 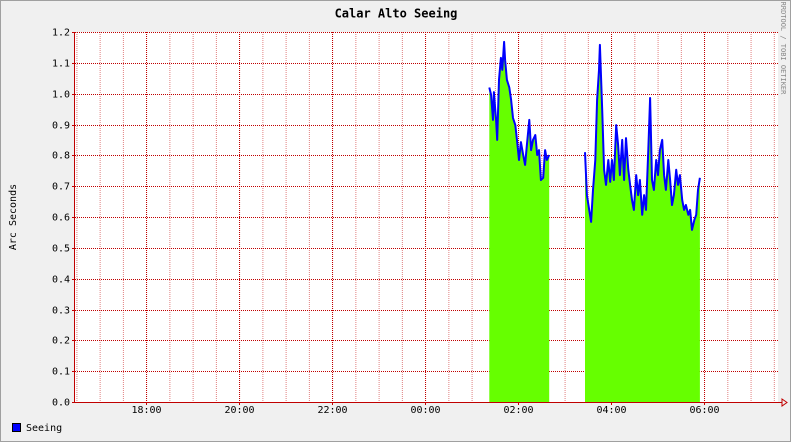 I want to click on x-tick-label: 22:00, so click(x=332, y=410).